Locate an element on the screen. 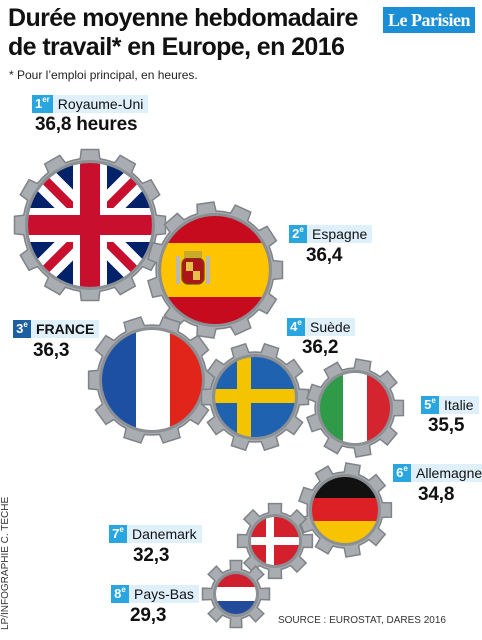 This screenshot has height=640, width=482. infographic-credit: LP/INFOGRAPHIE C. TÊCHE is located at coordinates (5, 563).